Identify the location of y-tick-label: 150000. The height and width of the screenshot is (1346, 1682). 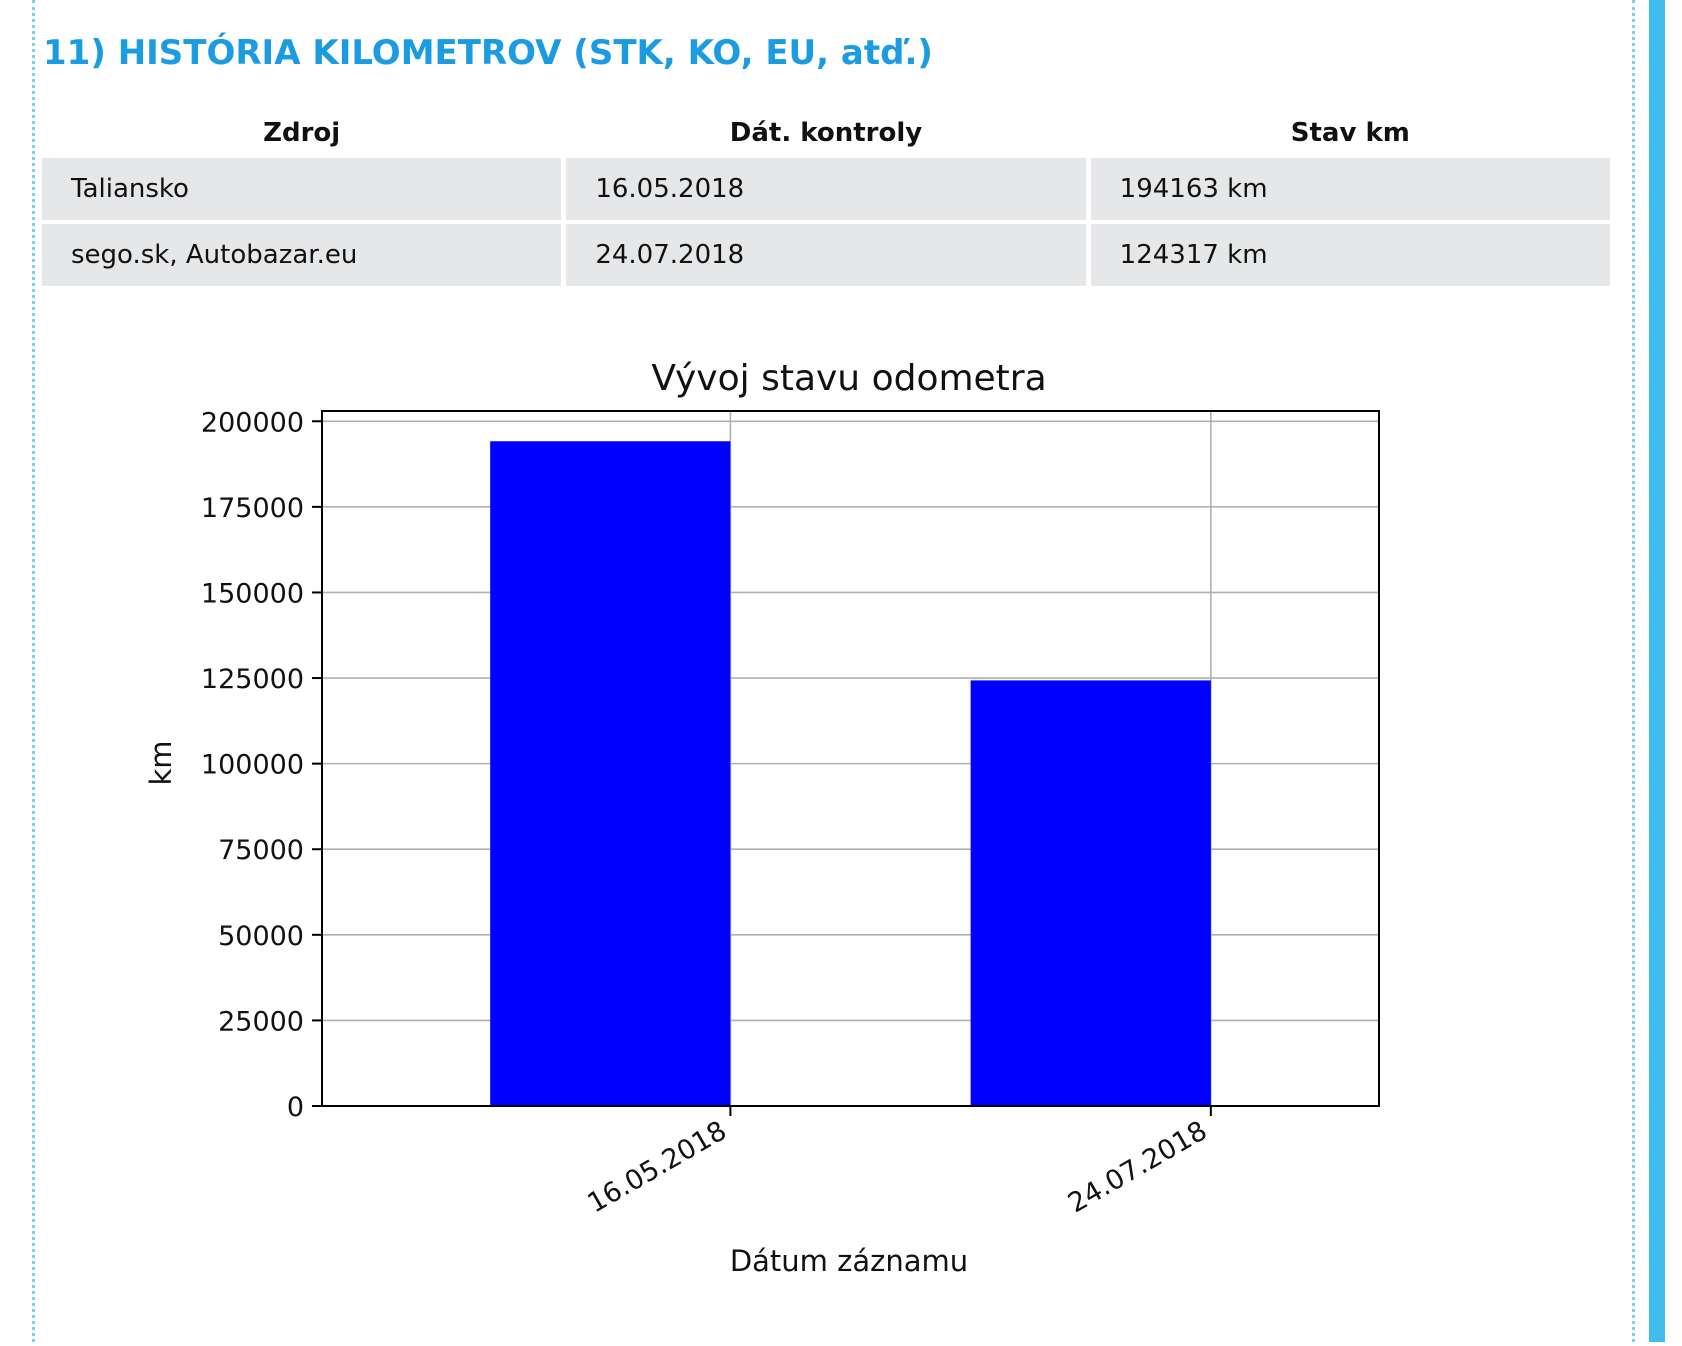
(252, 593).